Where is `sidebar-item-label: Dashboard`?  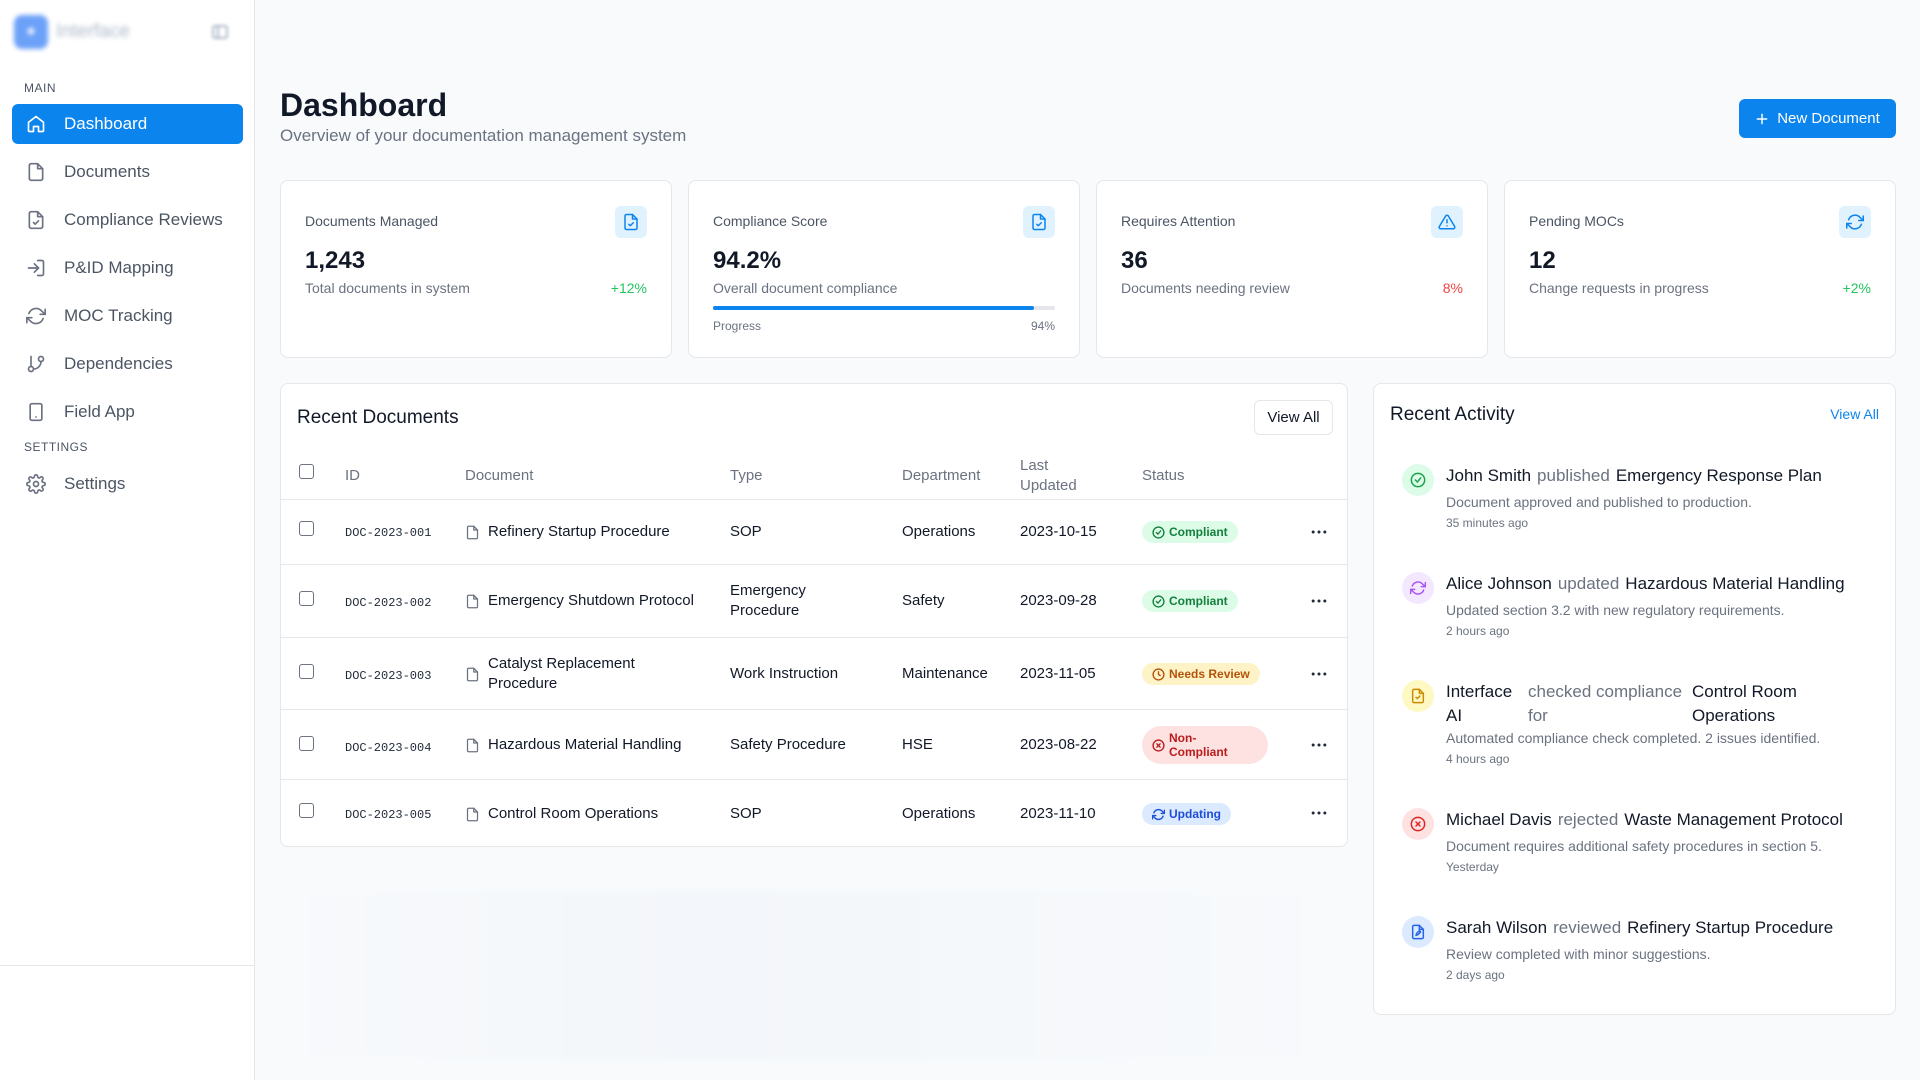 sidebar-item-label: Dashboard is located at coordinates (106, 123).